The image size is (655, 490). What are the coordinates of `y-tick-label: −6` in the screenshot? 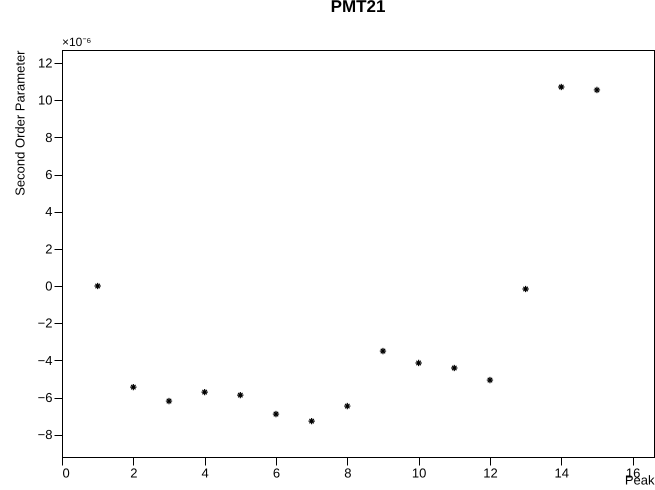 It's located at (45, 398).